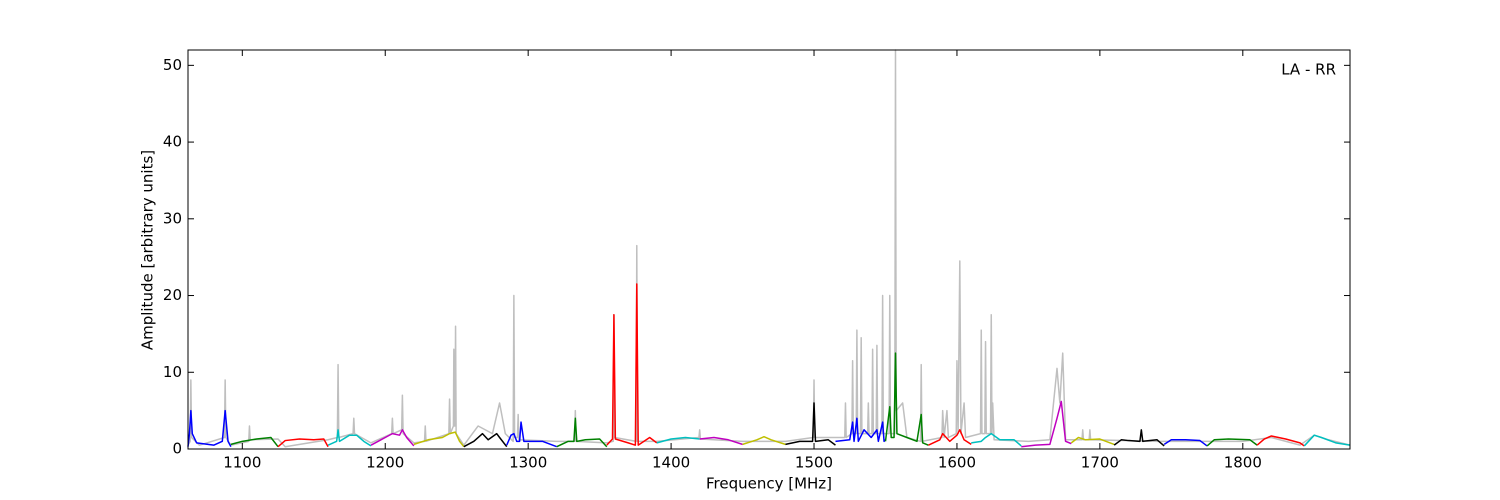 The height and width of the screenshot is (500, 1500). I want to click on y-tick-label: 0, so click(177, 449).